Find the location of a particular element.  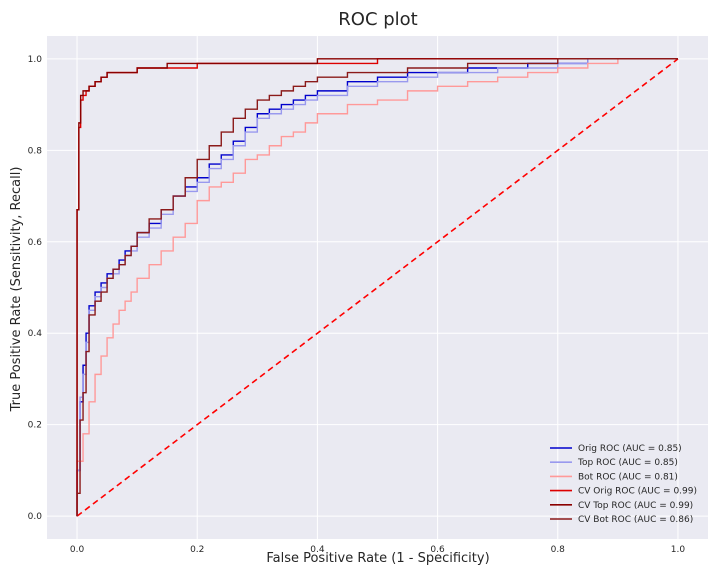

legend-label: CV Orig ROC (AUC = 0.99) is located at coordinates (637, 492).